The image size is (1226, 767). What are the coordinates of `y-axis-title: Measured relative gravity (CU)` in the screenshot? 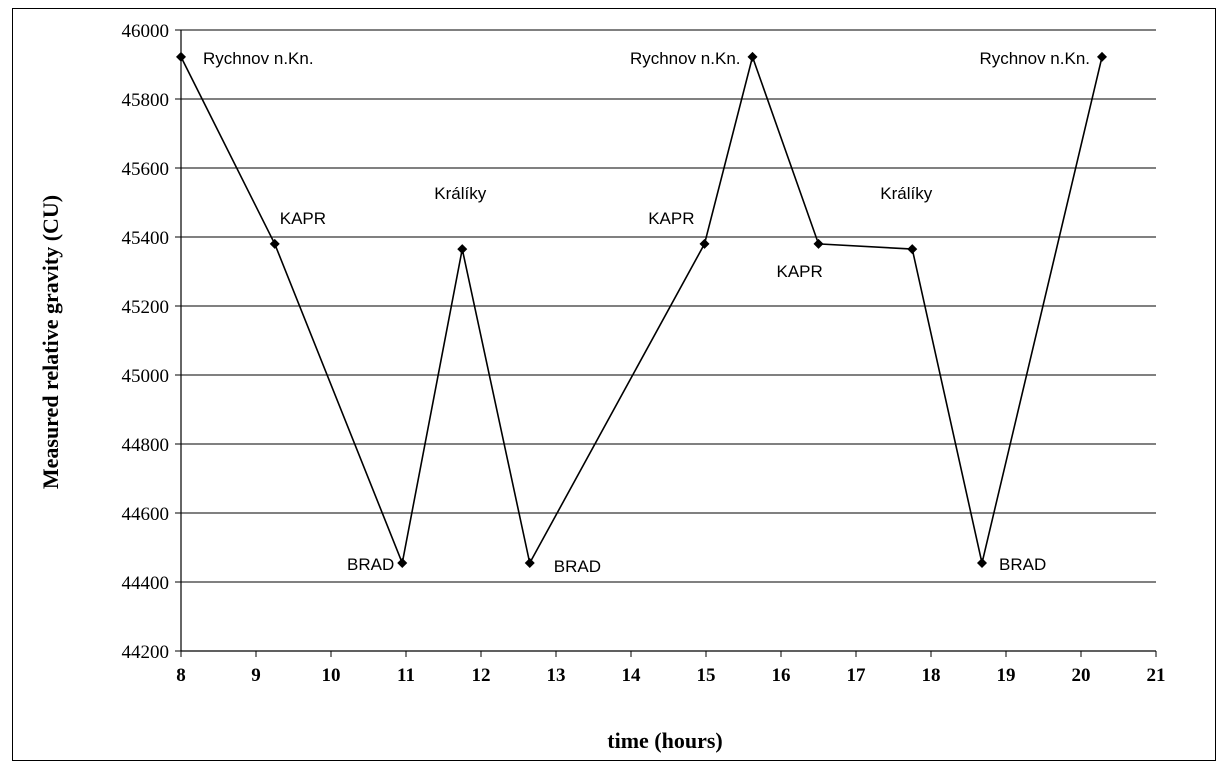 It's located at (50, 342).